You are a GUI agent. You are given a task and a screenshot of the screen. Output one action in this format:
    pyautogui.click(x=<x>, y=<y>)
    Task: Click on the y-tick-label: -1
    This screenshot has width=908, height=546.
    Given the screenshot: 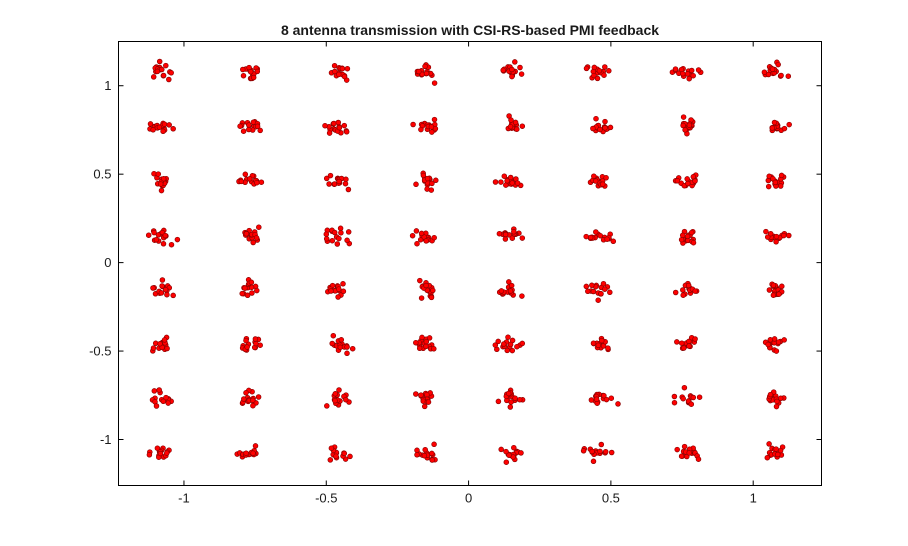 What is the action you would take?
    pyautogui.click(x=106, y=439)
    